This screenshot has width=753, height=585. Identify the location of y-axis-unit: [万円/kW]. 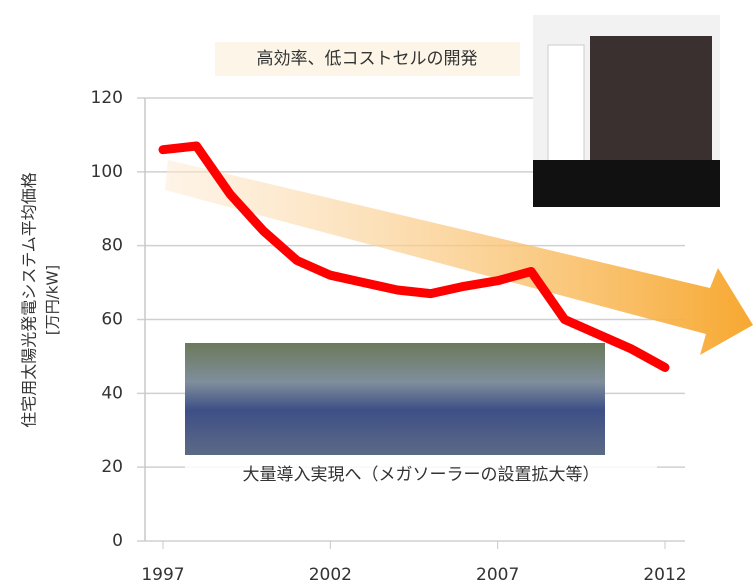
(53, 300).